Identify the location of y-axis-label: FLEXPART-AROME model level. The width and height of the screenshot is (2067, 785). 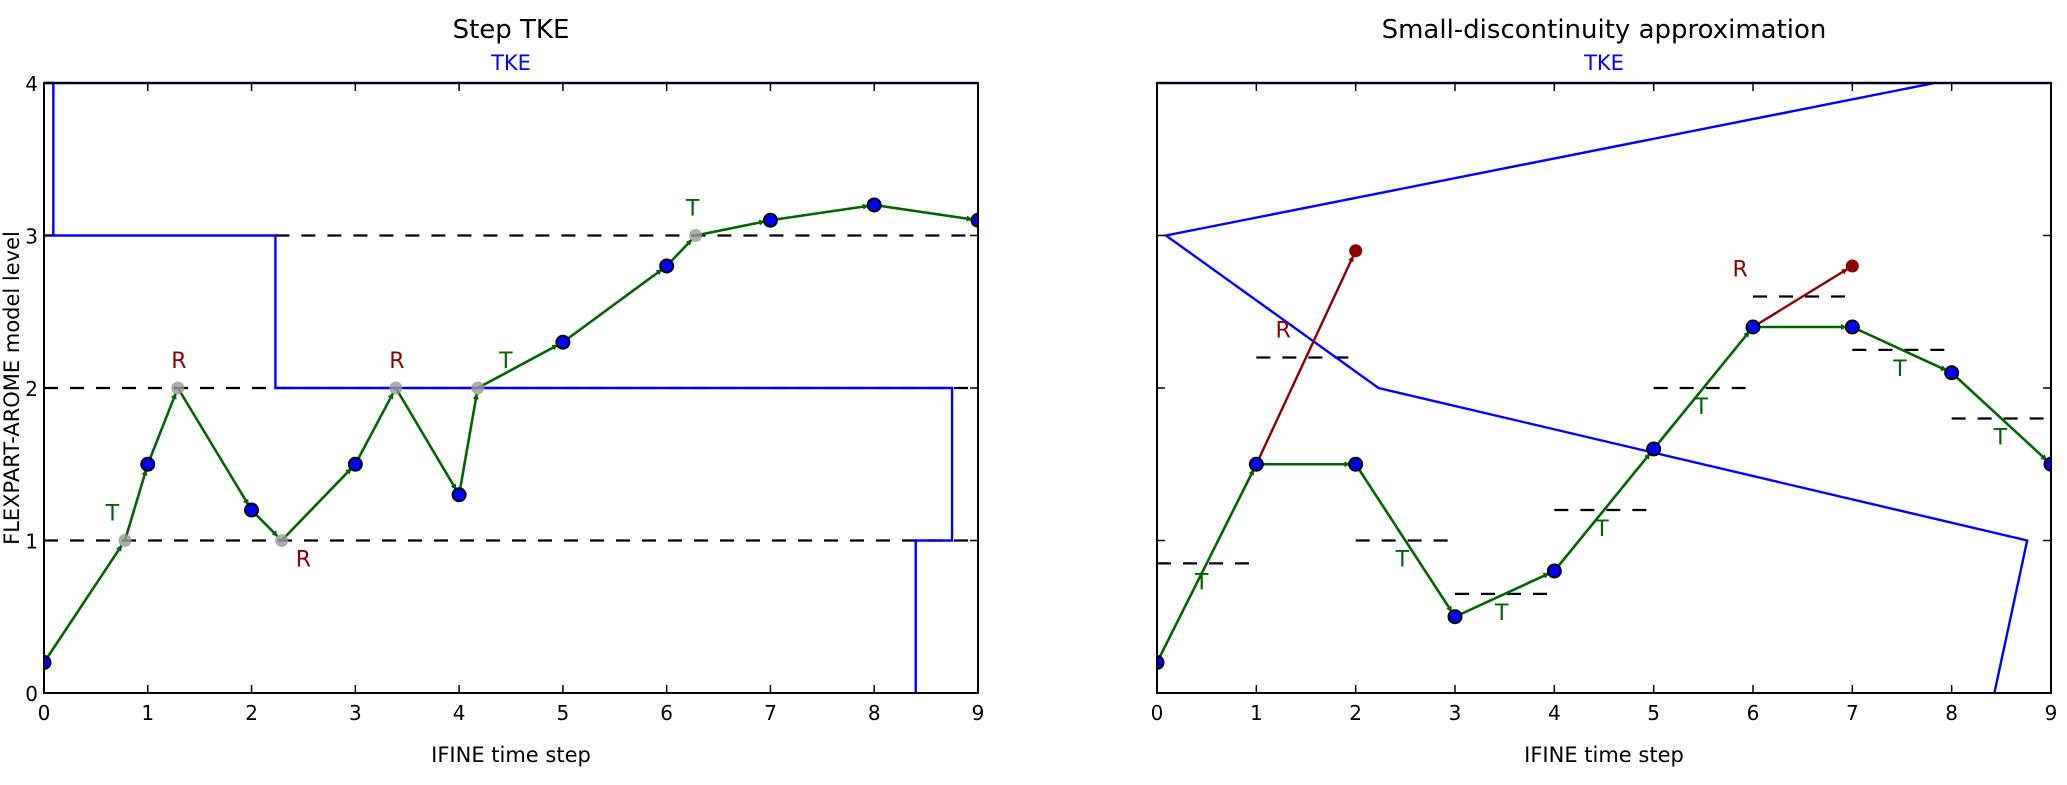
(12, 388).